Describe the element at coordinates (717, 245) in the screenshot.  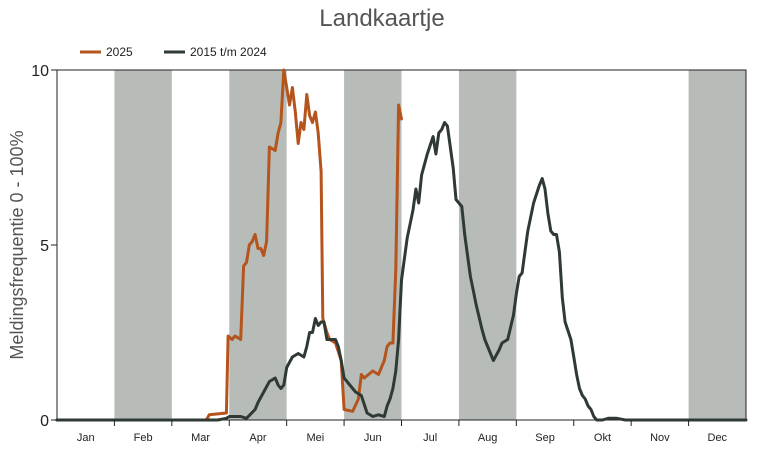
I see `month-shade-dec` at that location.